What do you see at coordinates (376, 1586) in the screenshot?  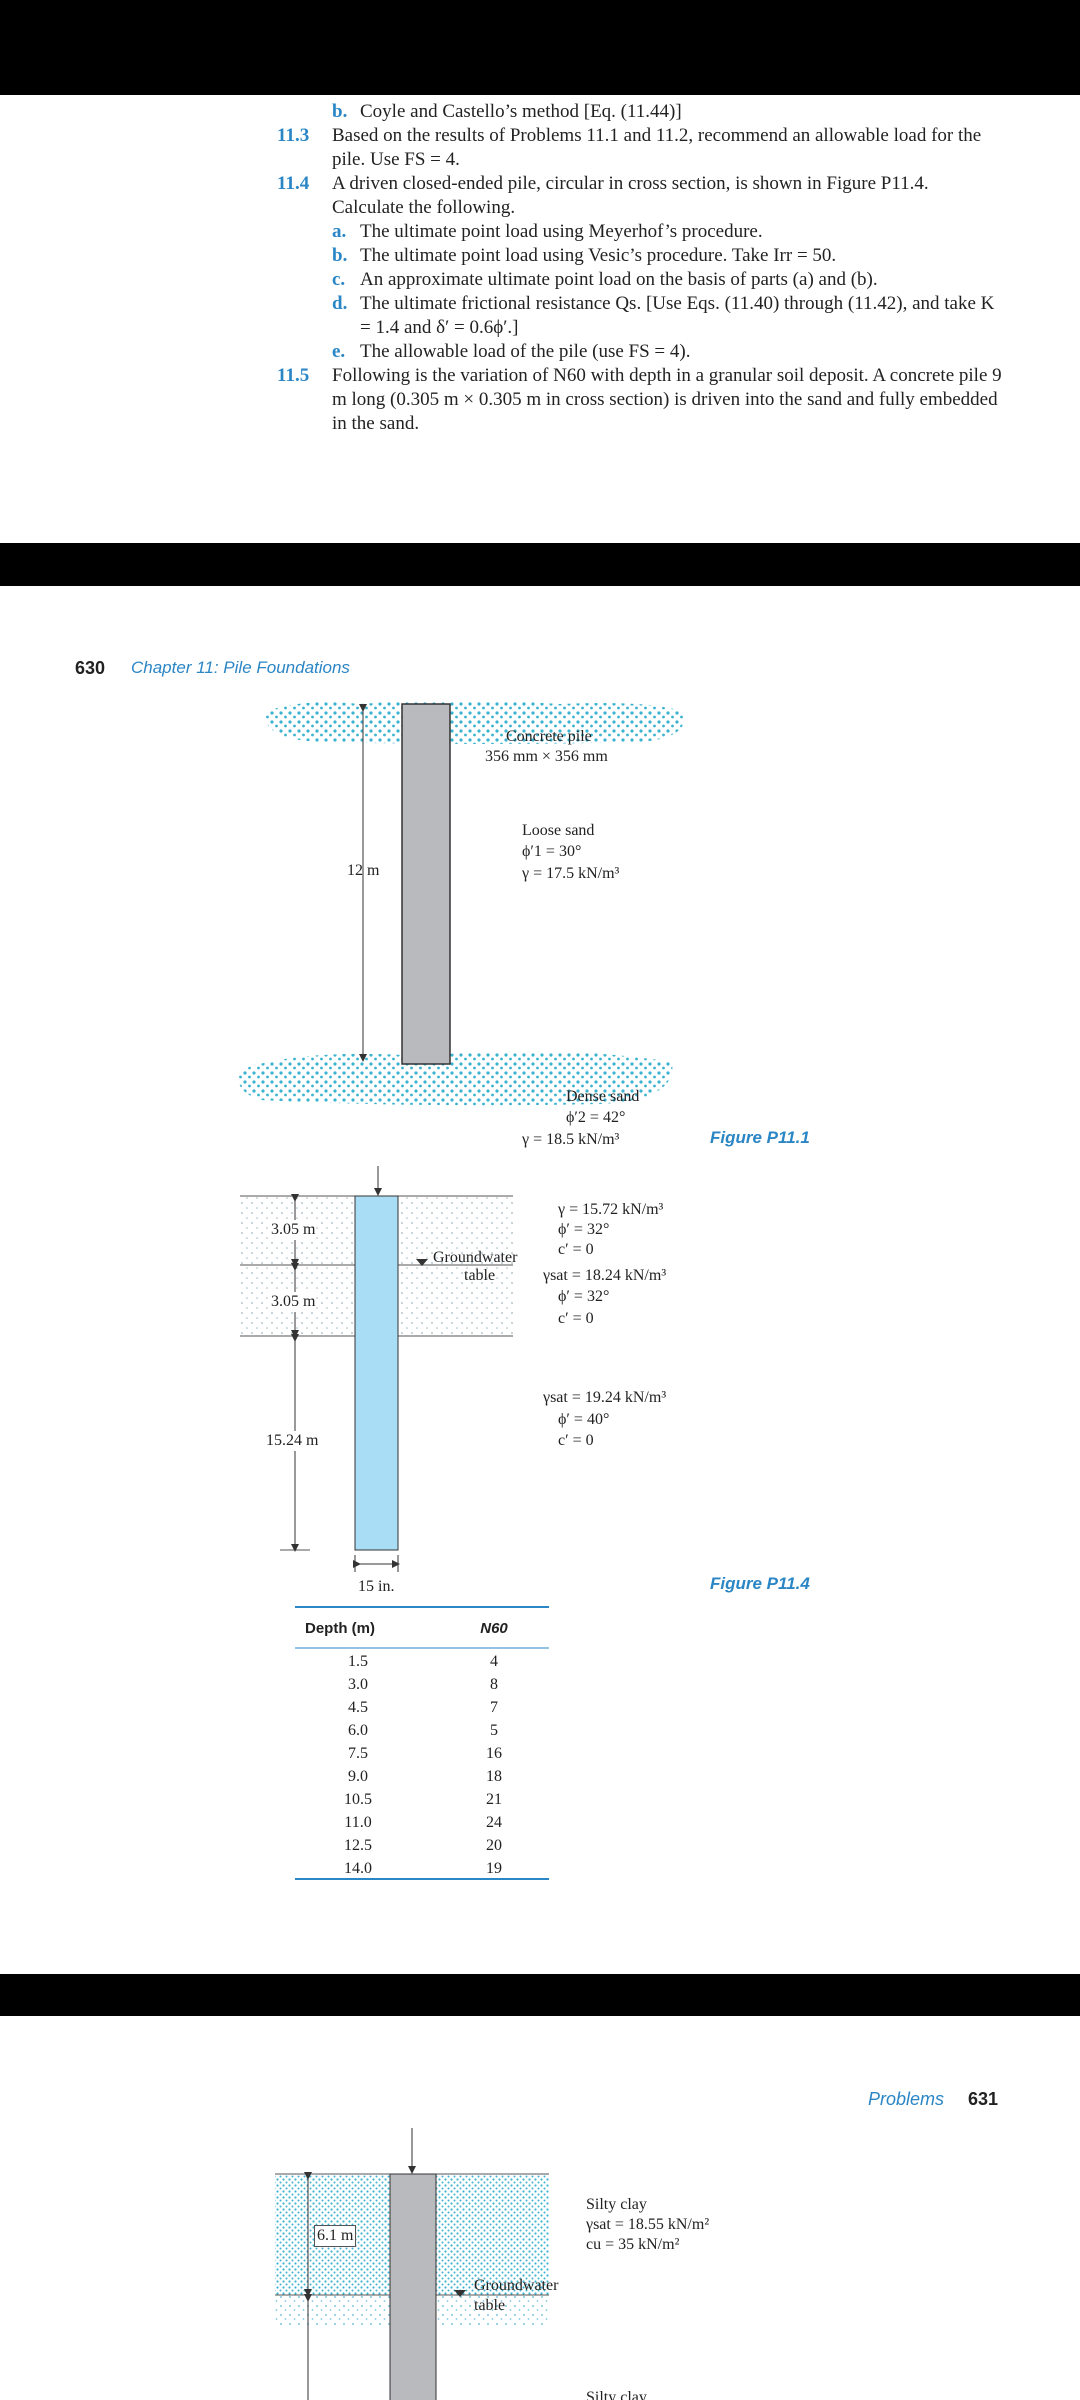 I see `label: 15 in.` at bounding box center [376, 1586].